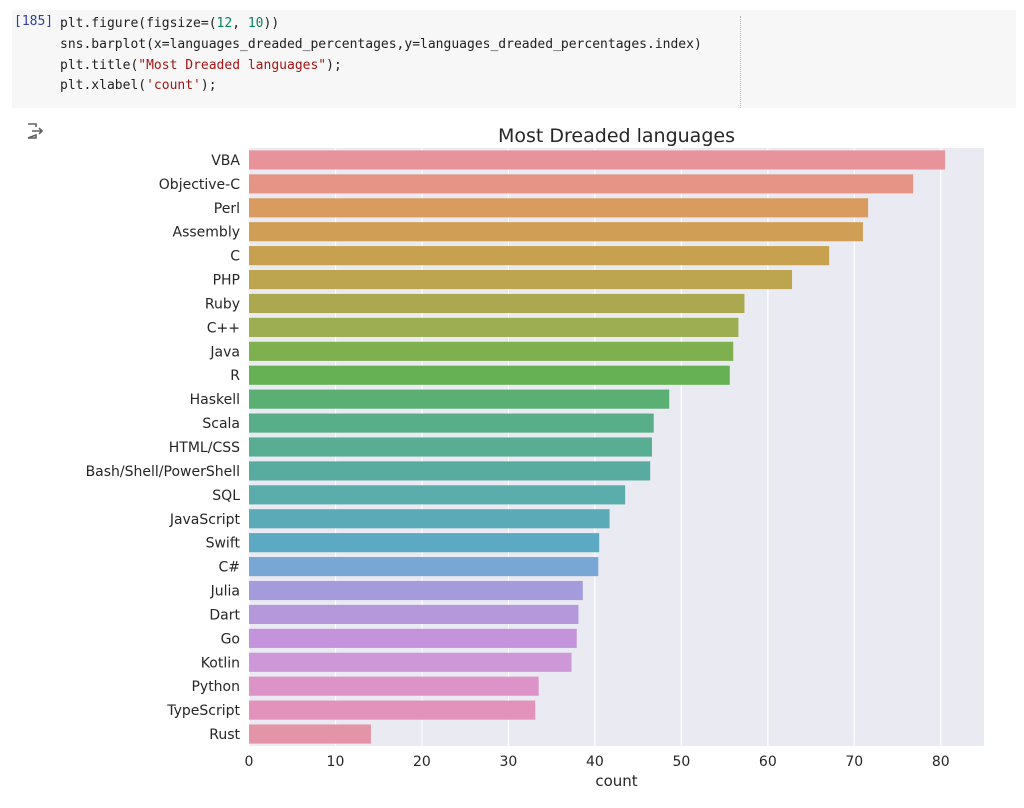  Describe the element at coordinates (225, 592) in the screenshot. I see `y-tick-label: Julia` at that location.